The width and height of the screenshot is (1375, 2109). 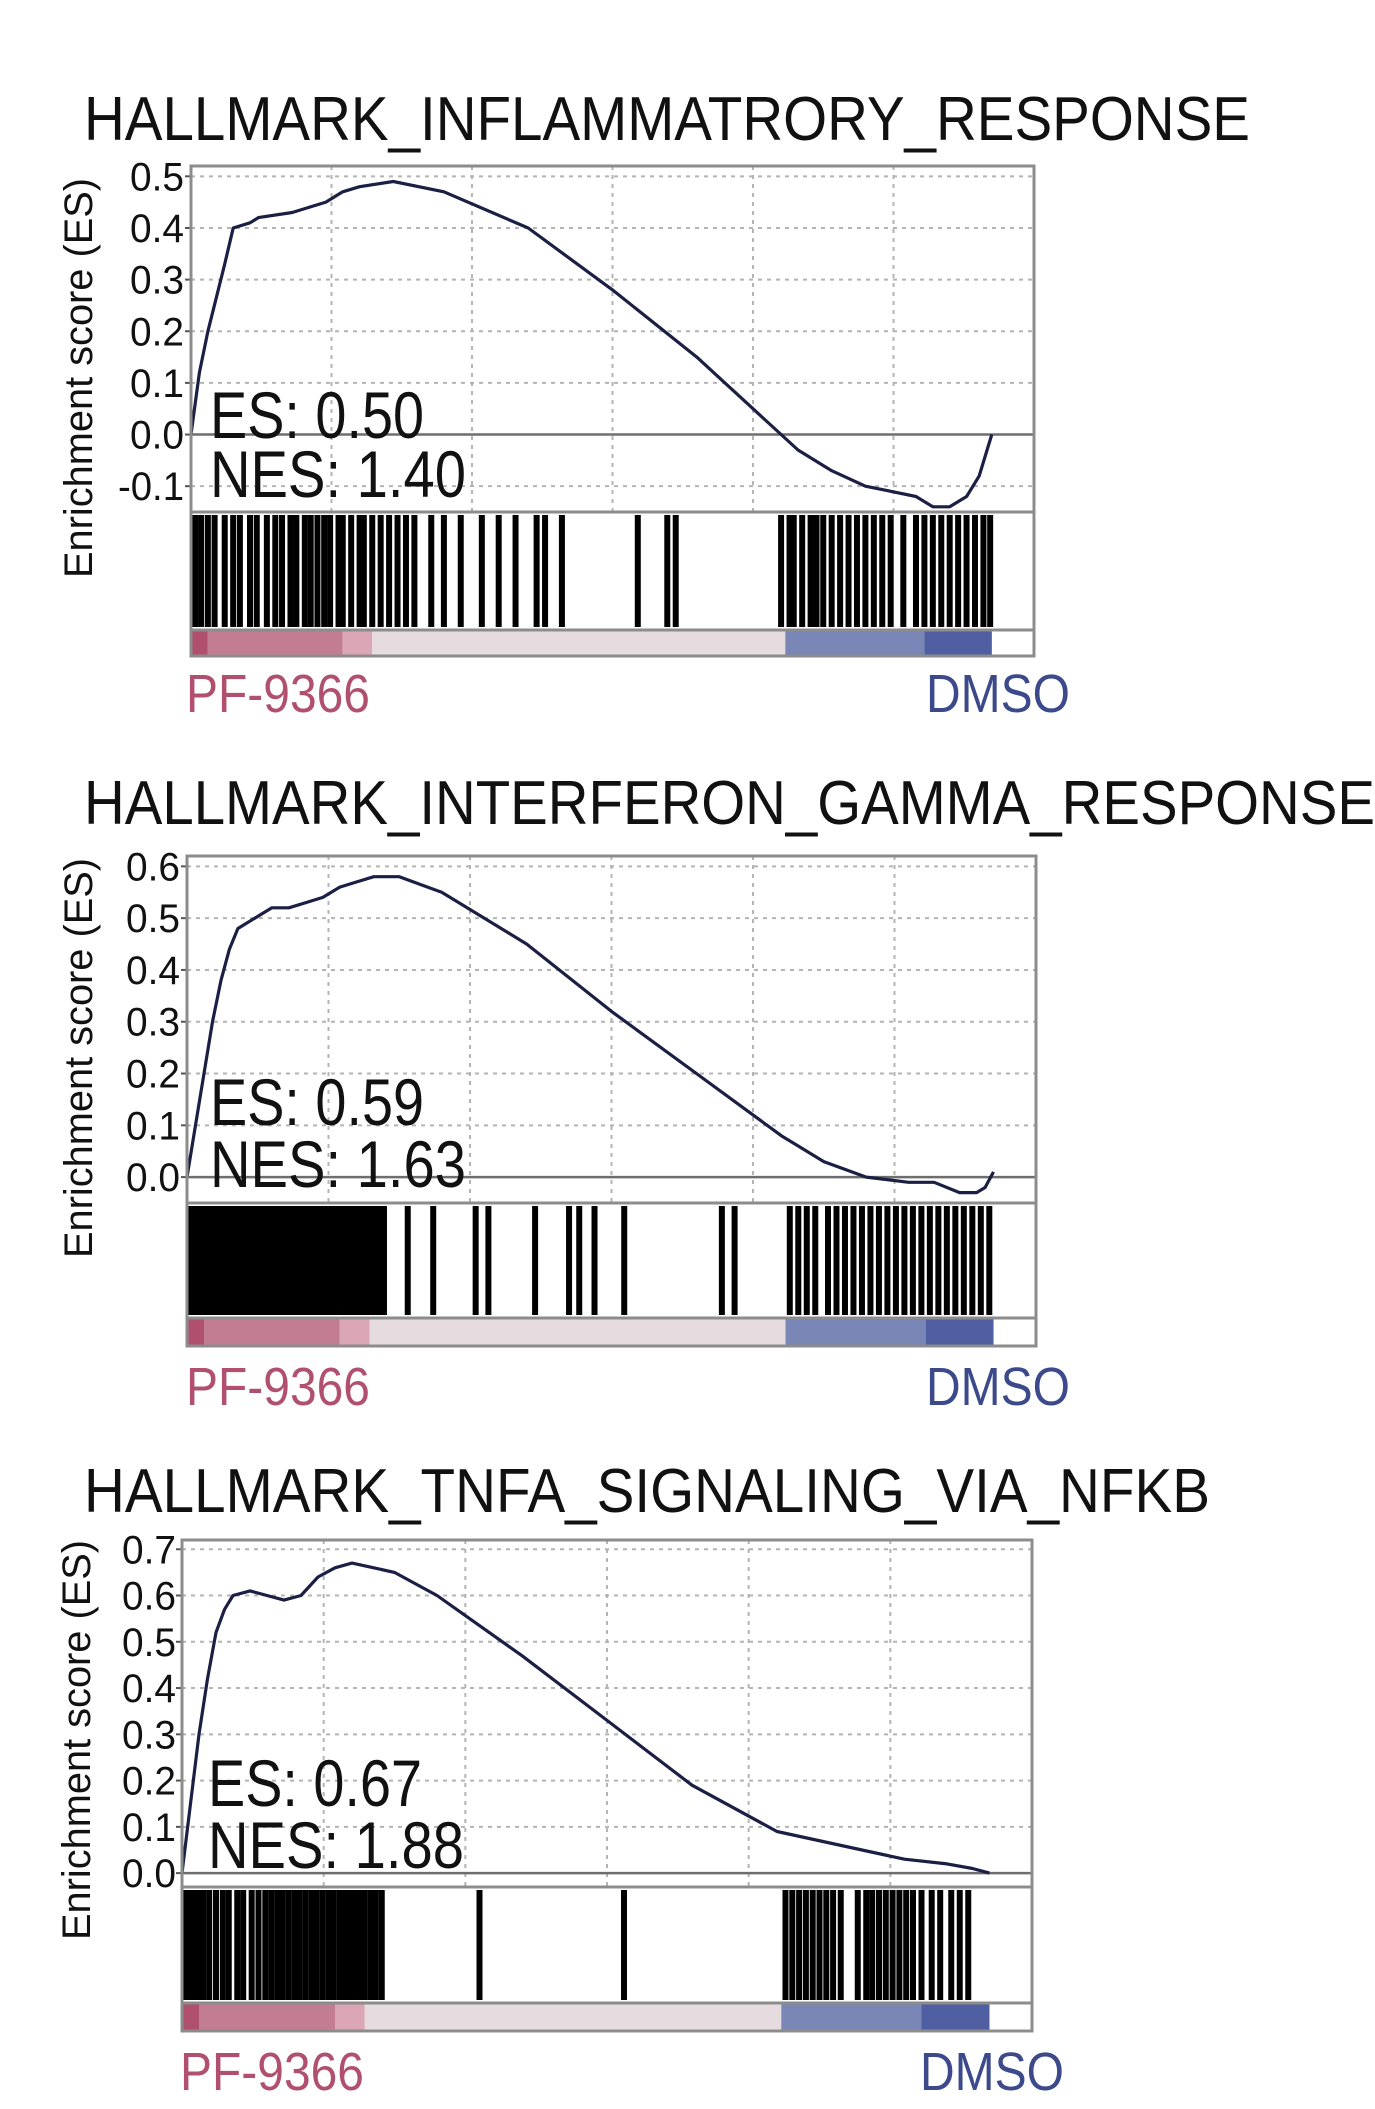 What do you see at coordinates (647, 1491) in the screenshot?
I see `panel-title: HALLMARK_TNFA_SIGNALING_VIA_NFKB` at bounding box center [647, 1491].